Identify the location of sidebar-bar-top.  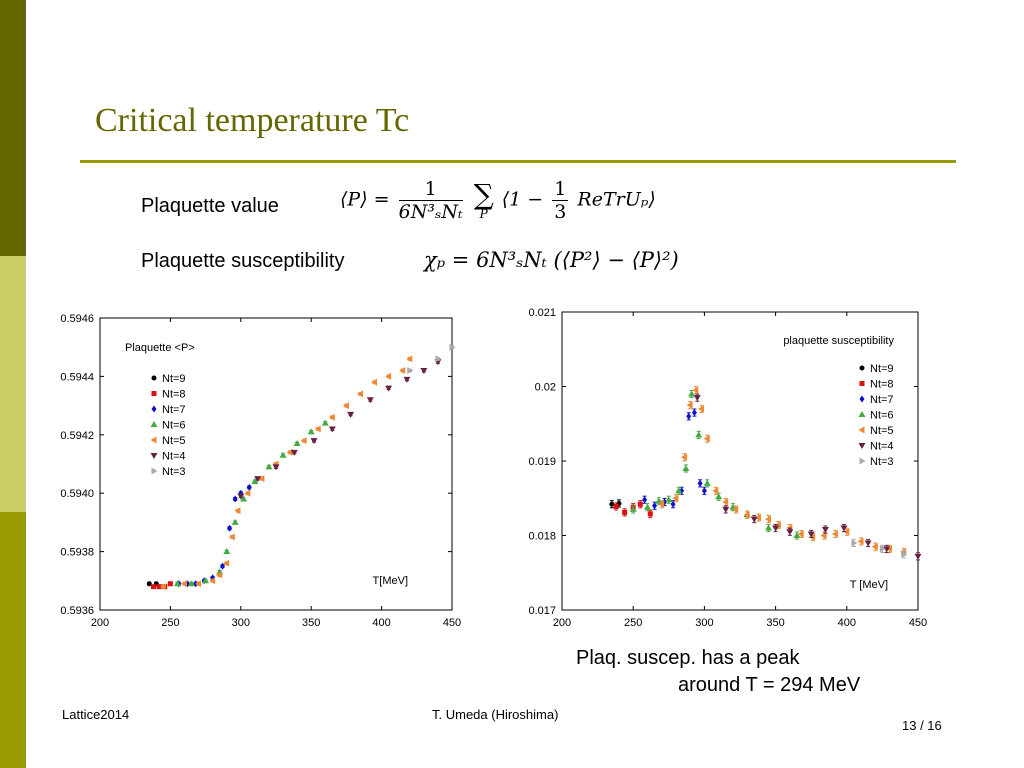
(13, 128).